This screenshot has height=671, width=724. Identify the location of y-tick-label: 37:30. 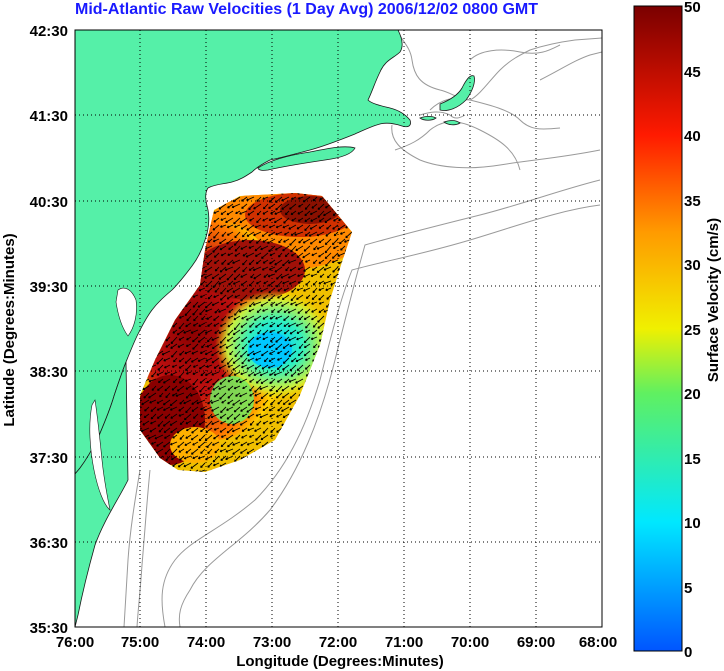
(49, 458).